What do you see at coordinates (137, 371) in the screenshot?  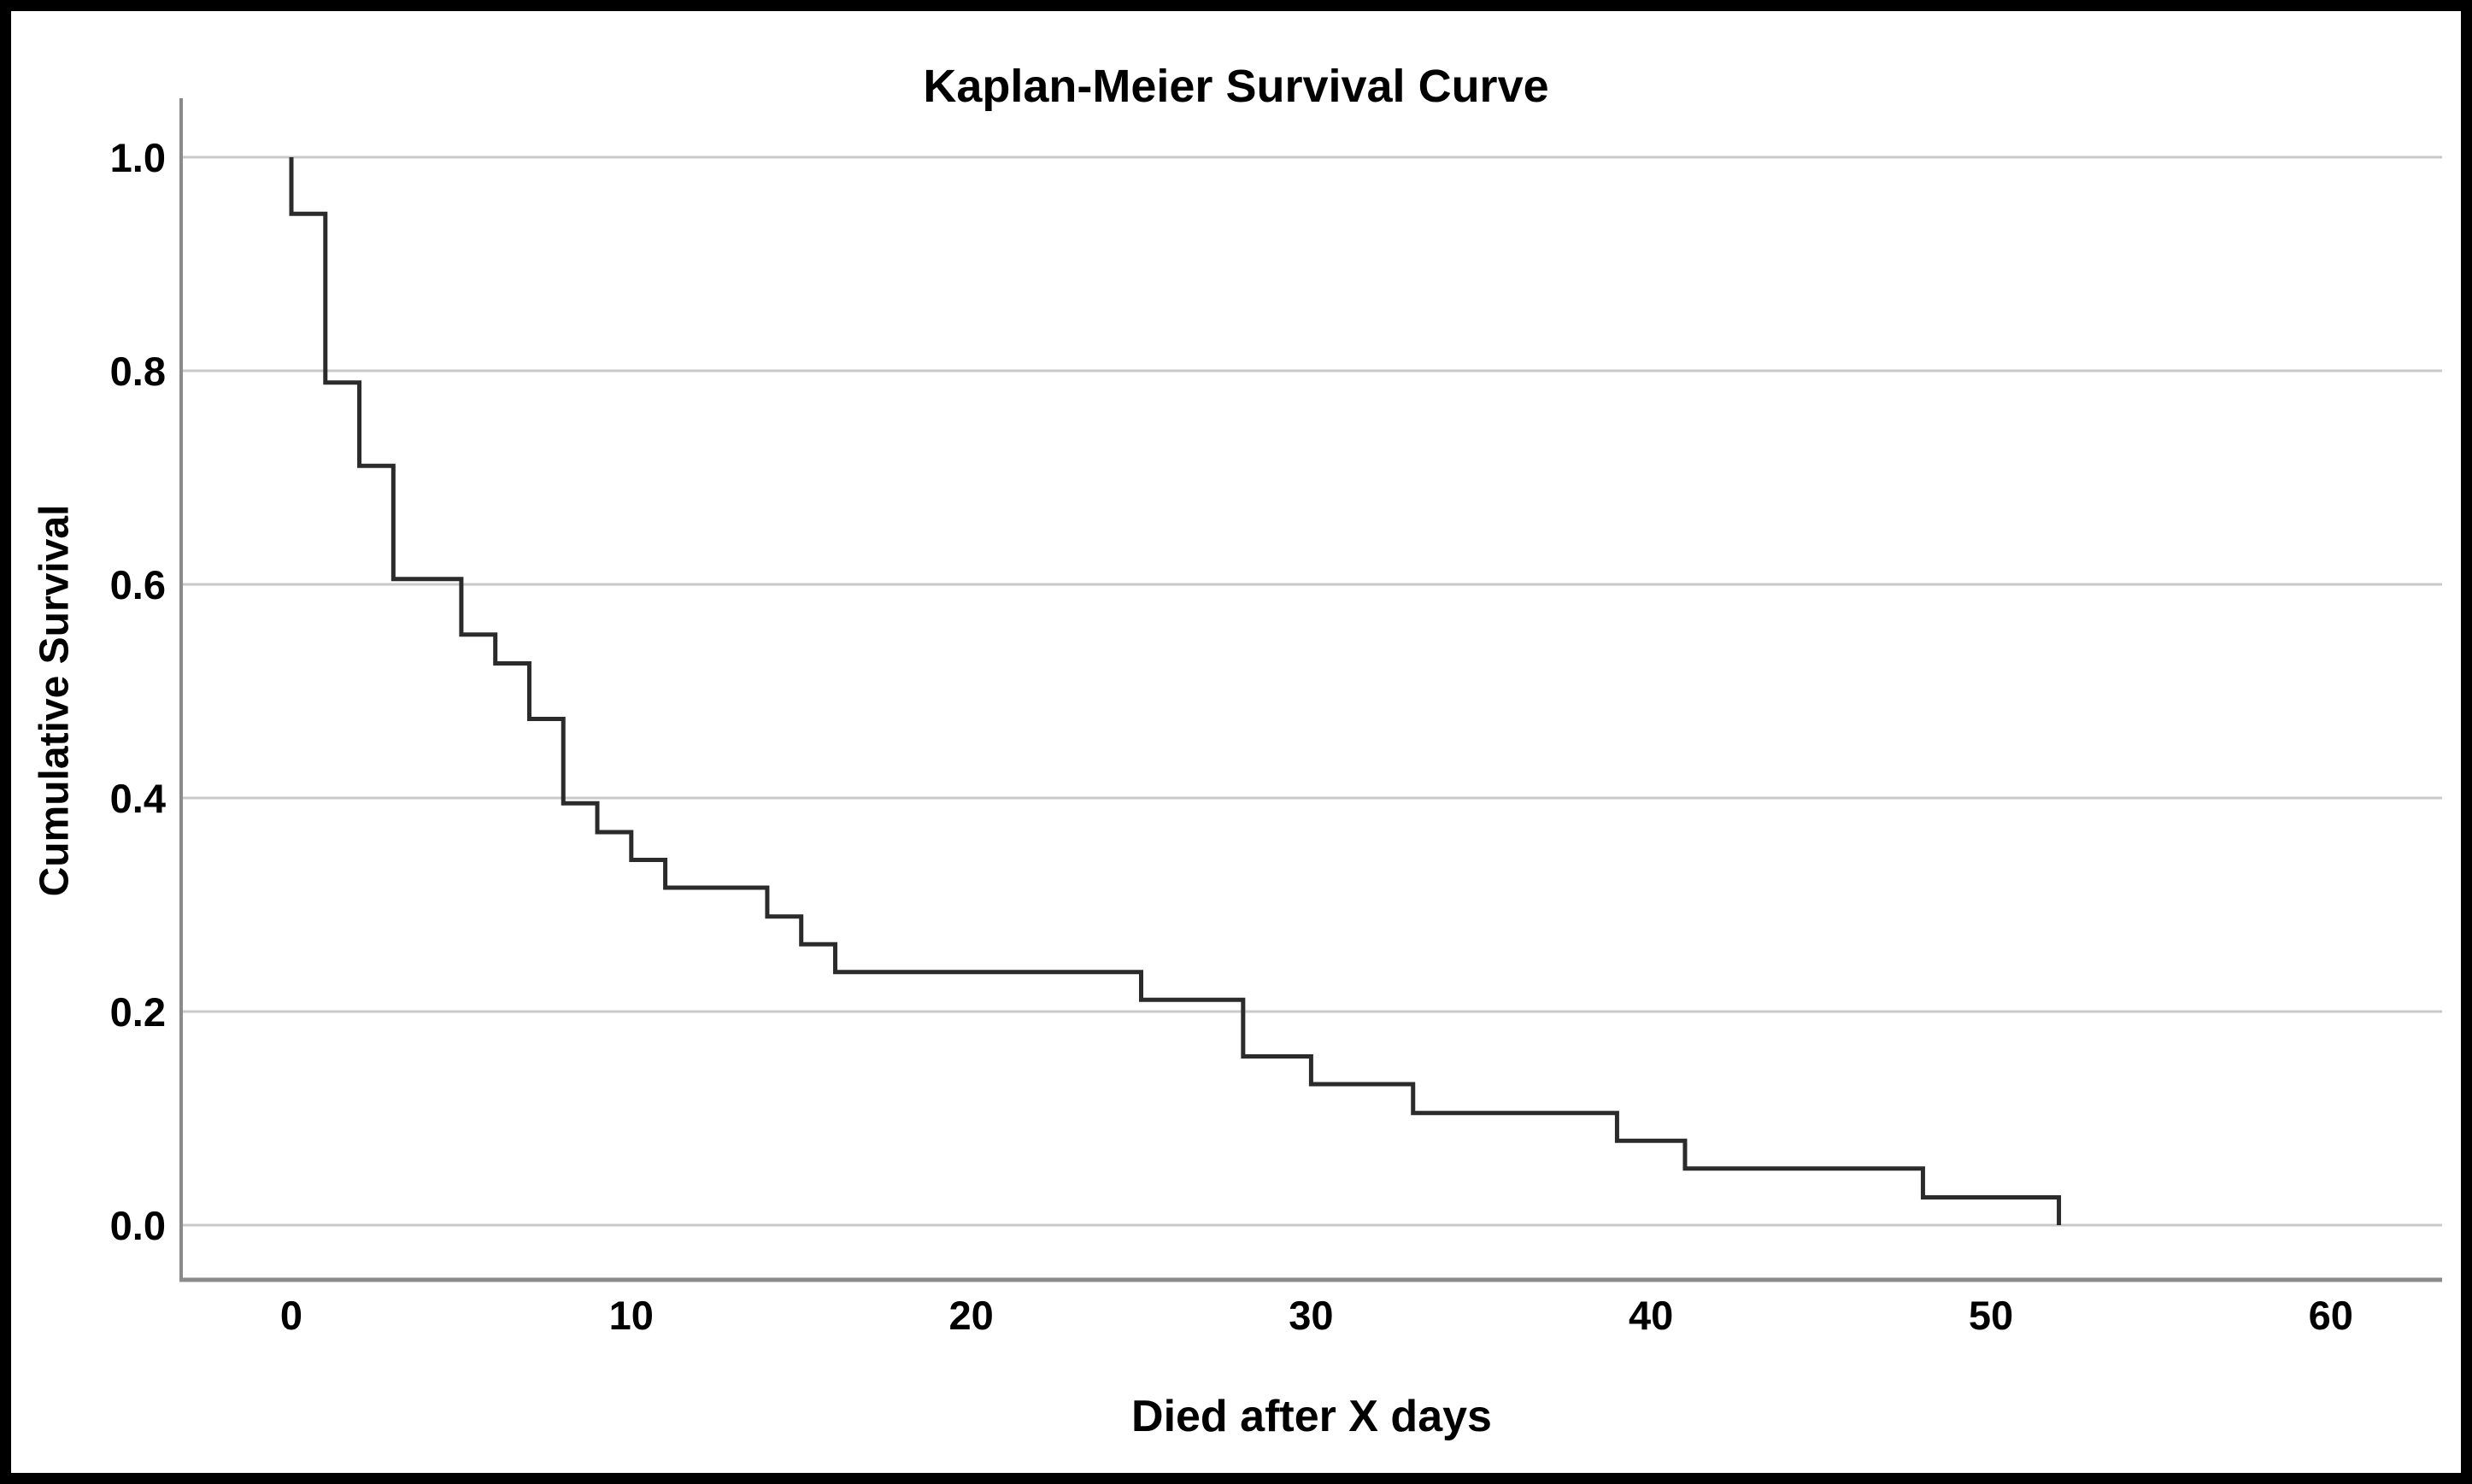 I see `y-tick-label: 0.8` at bounding box center [137, 371].